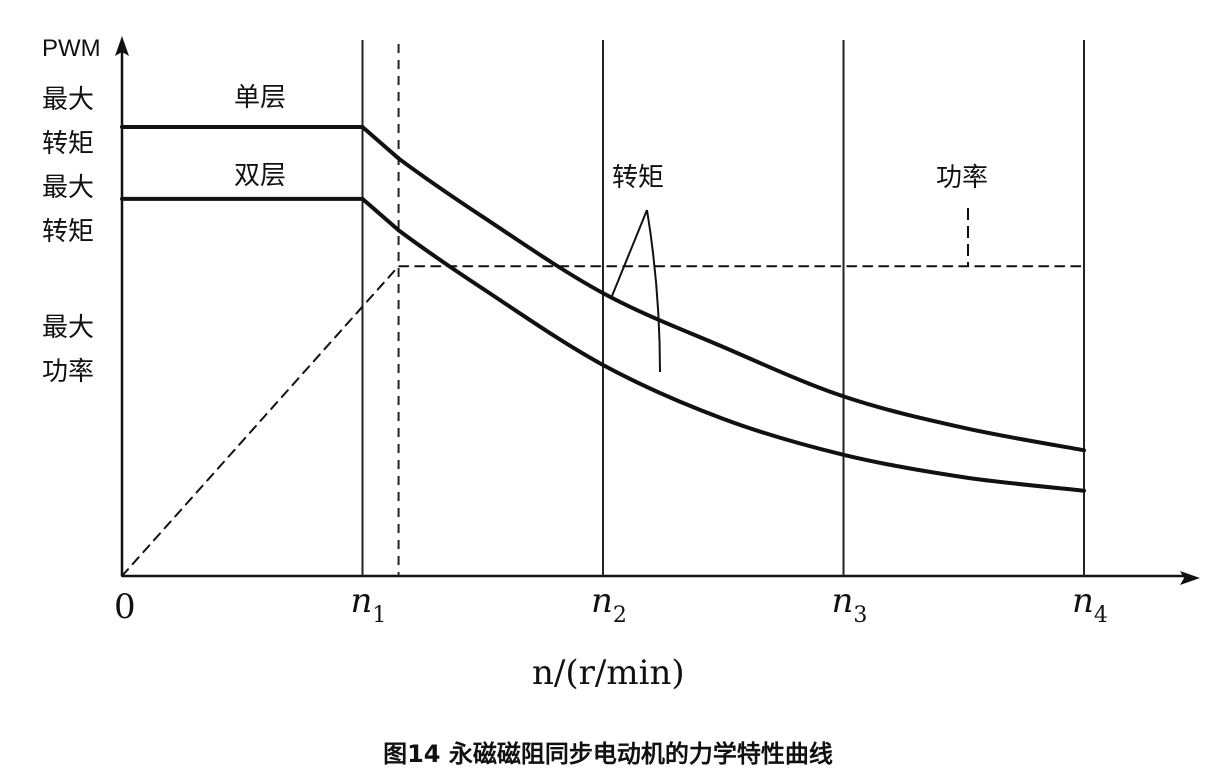  Describe the element at coordinates (608, 754) in the screenshot. I see `figure-caption: 图14 永磁磁阻同步电动机的力学特性曲线` at that location.